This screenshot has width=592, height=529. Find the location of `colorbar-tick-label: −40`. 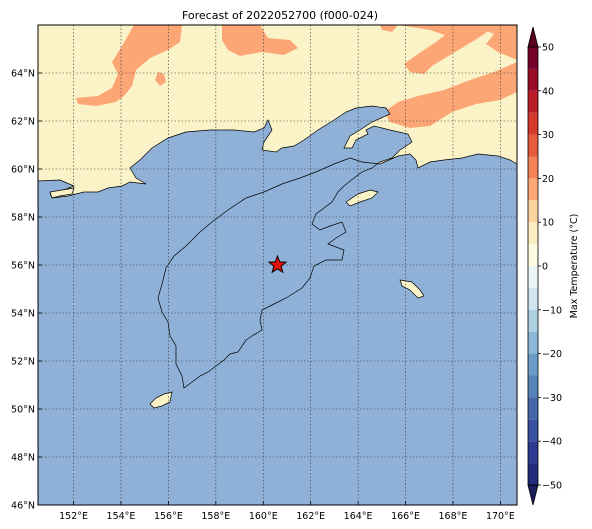

colorbar-tick-label: −40 is located at coordinates (552, 442).